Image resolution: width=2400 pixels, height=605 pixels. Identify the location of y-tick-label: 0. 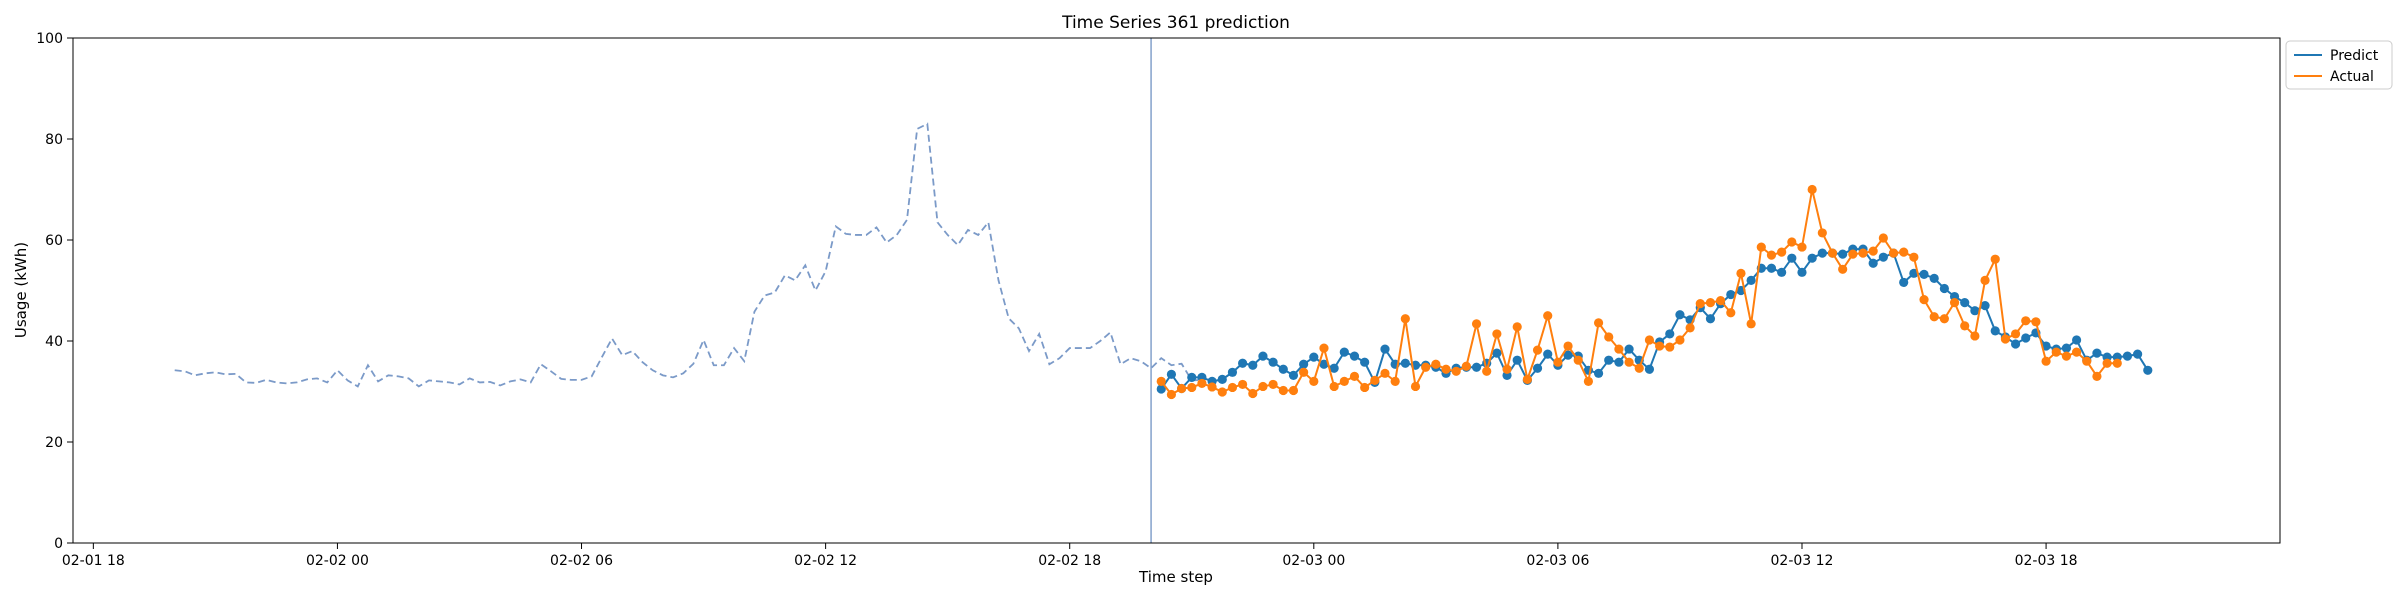
(58, 544).